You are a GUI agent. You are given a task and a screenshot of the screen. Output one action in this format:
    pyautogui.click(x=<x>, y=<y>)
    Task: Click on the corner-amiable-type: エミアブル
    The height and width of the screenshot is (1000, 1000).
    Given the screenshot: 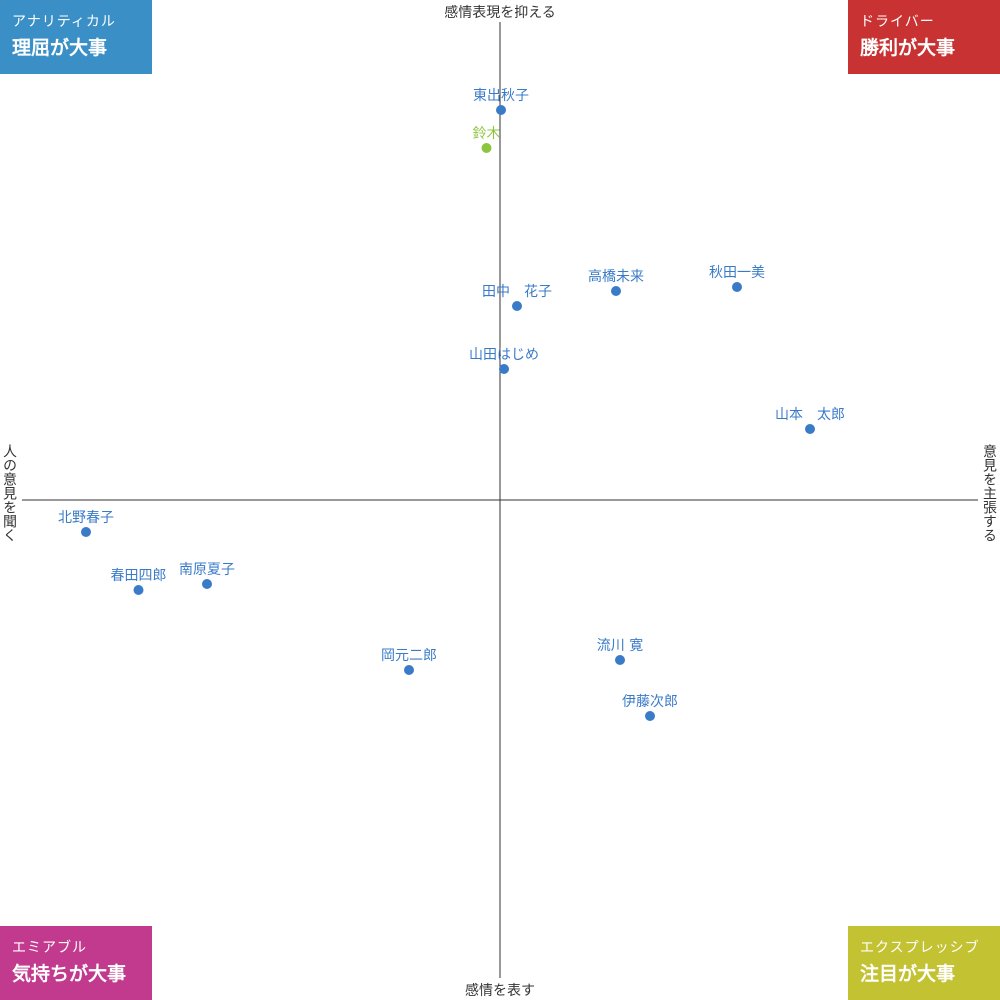 What is the action you would take?
    pyautogui.click(x=49, y=948)
    